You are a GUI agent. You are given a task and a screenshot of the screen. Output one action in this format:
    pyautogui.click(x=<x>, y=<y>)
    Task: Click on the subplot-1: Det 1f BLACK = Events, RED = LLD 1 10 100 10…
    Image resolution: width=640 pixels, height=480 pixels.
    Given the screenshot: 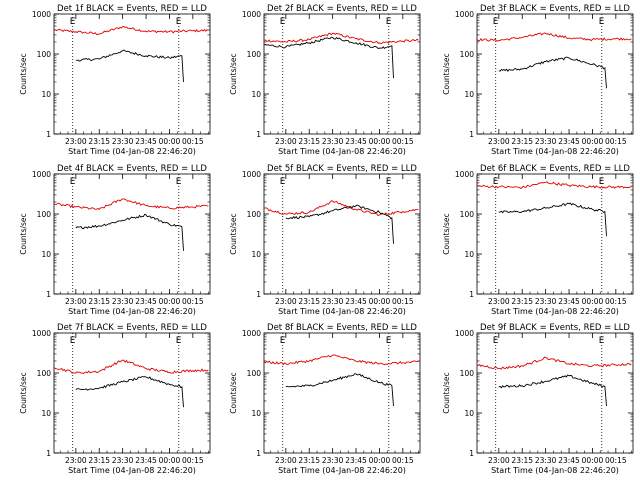 What is the action you would take?
    pyautogui.click(x=115, y=80)
    